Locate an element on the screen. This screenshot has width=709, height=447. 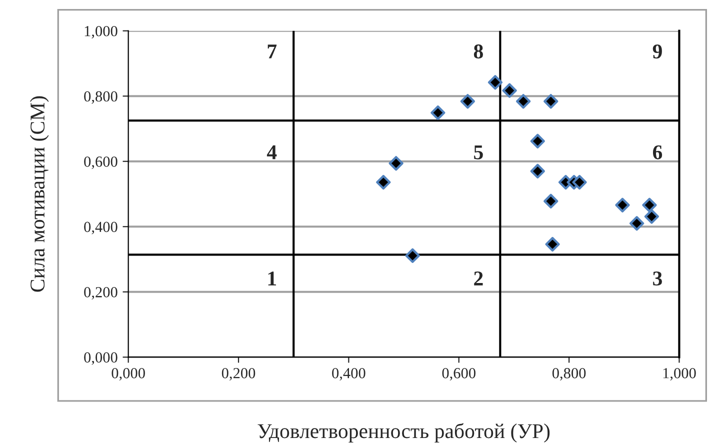
annotation: 4 is located at coordinates (271, 152).